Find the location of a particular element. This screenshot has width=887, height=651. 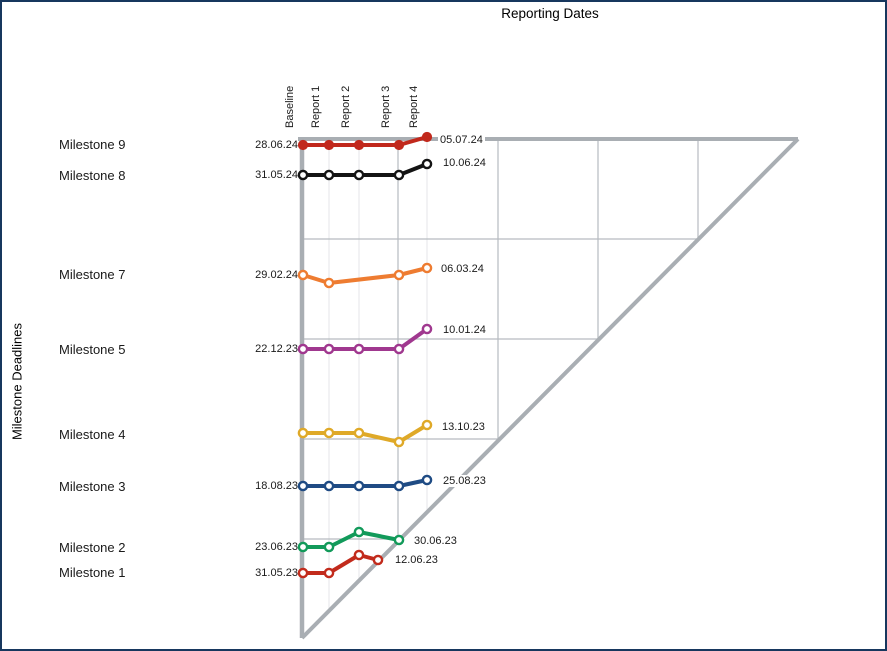

column-header-baseline: Baseline is located at coordinates (290, 106).